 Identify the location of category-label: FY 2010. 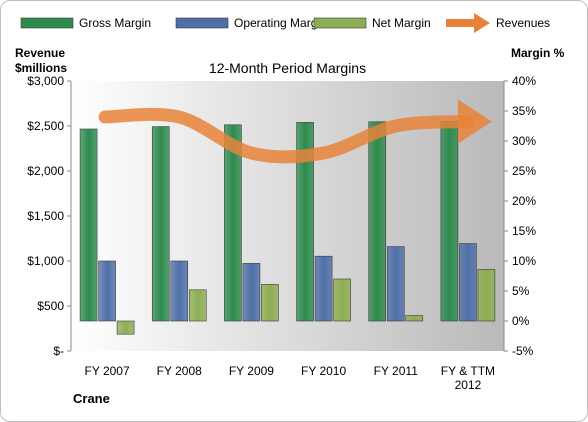
(323, 371).